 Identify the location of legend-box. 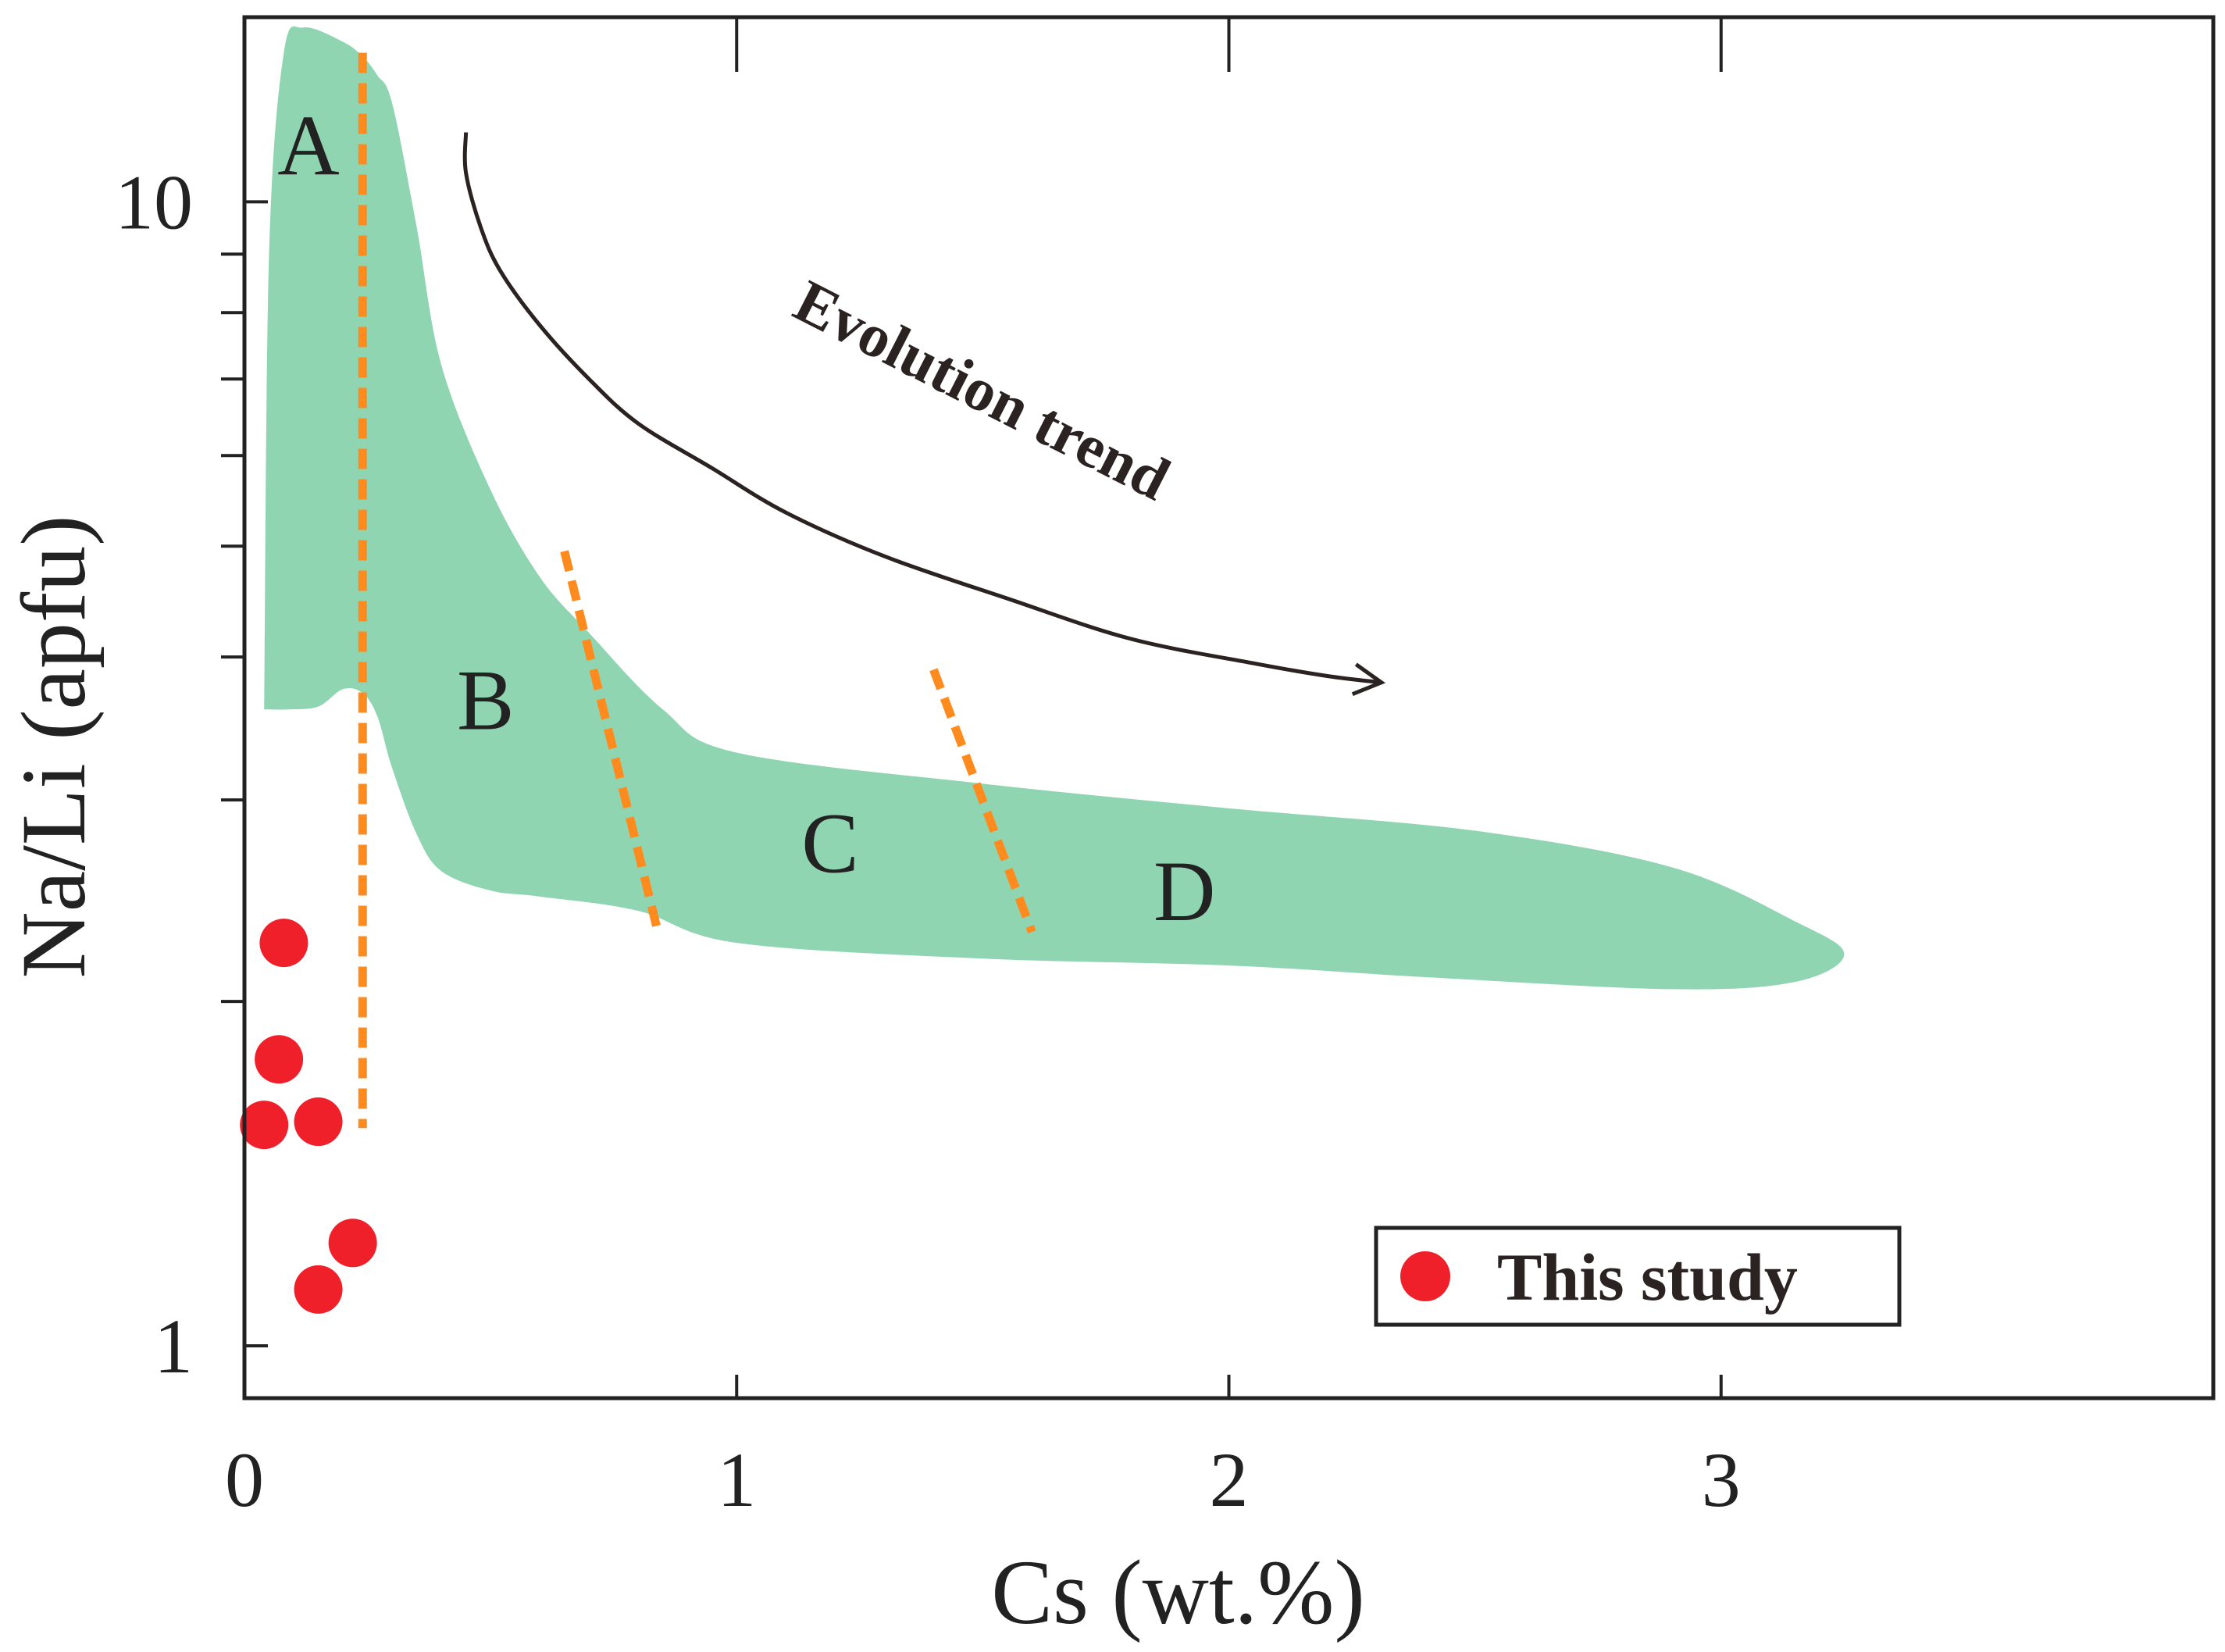
(1638, 1276).